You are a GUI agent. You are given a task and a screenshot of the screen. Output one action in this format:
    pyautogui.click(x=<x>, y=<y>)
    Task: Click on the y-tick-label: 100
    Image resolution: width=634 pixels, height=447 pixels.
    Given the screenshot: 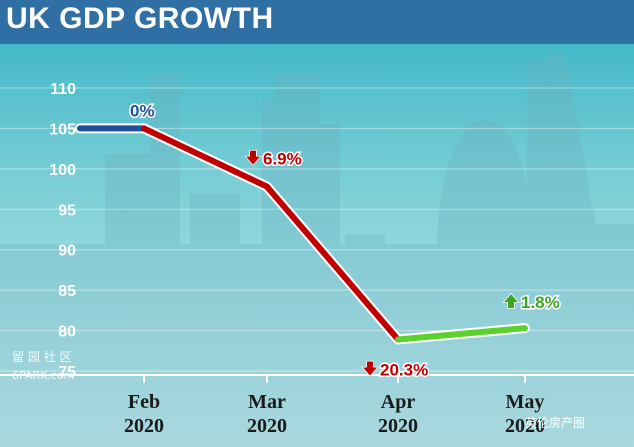 What is the action you would take?
    pyautogui.click(x=62, y=170)
    